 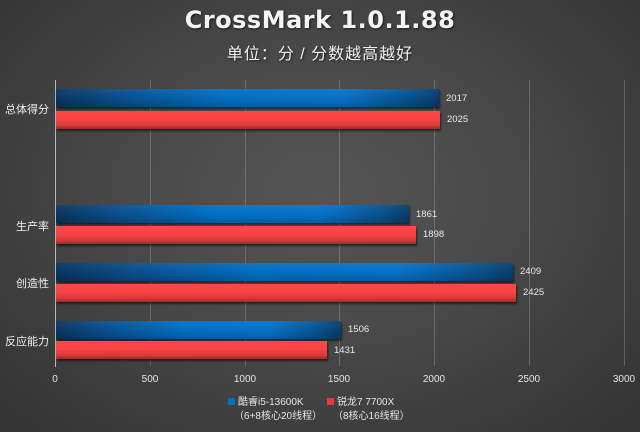 I want to click on value-overall-intel: 2017, so click(x=457, y=98).